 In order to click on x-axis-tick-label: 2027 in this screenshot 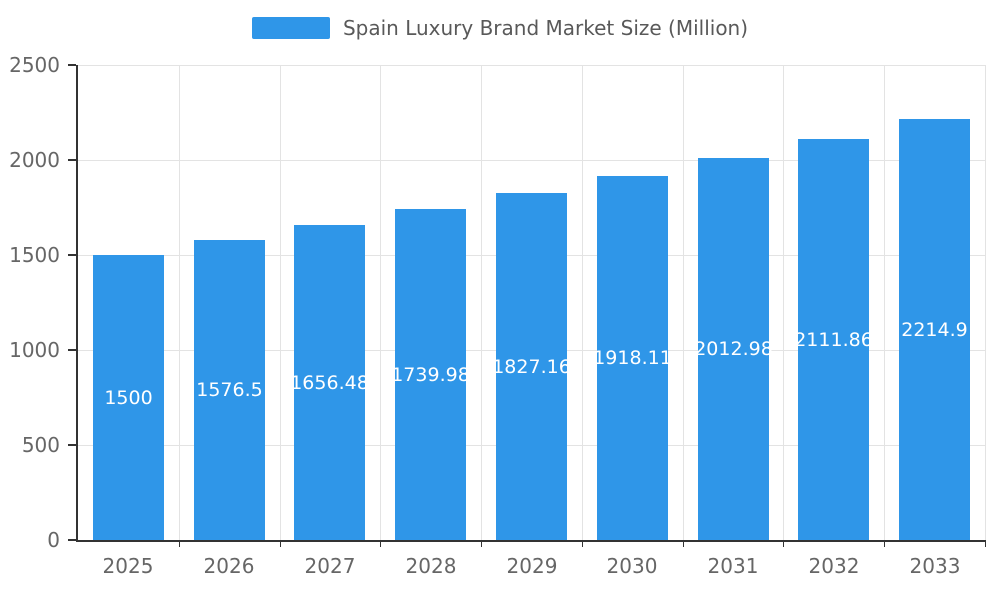, I will do `click(330, 566)`.